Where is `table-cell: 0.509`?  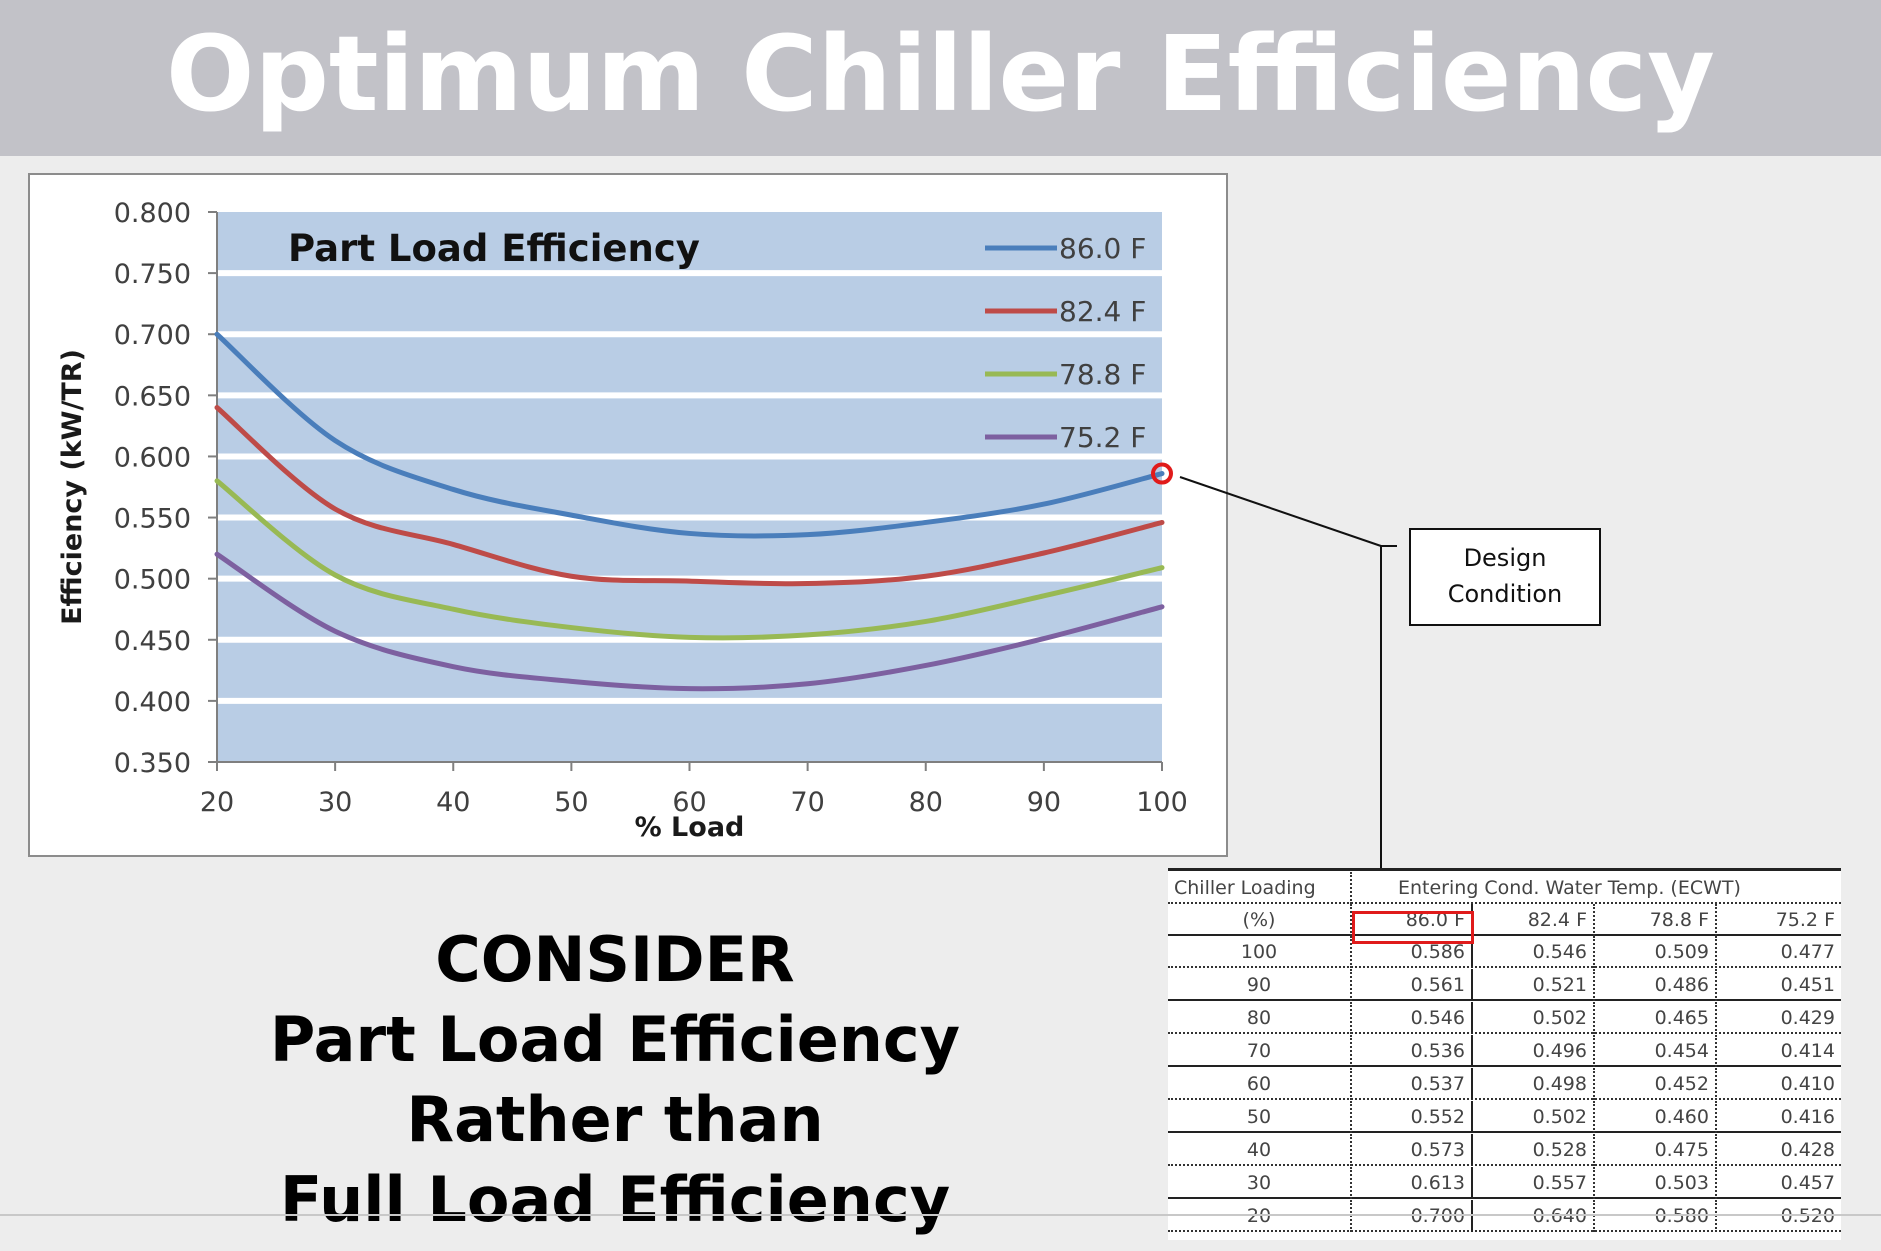 table-cell: 0.509 is located at coordinates (1681, 952).